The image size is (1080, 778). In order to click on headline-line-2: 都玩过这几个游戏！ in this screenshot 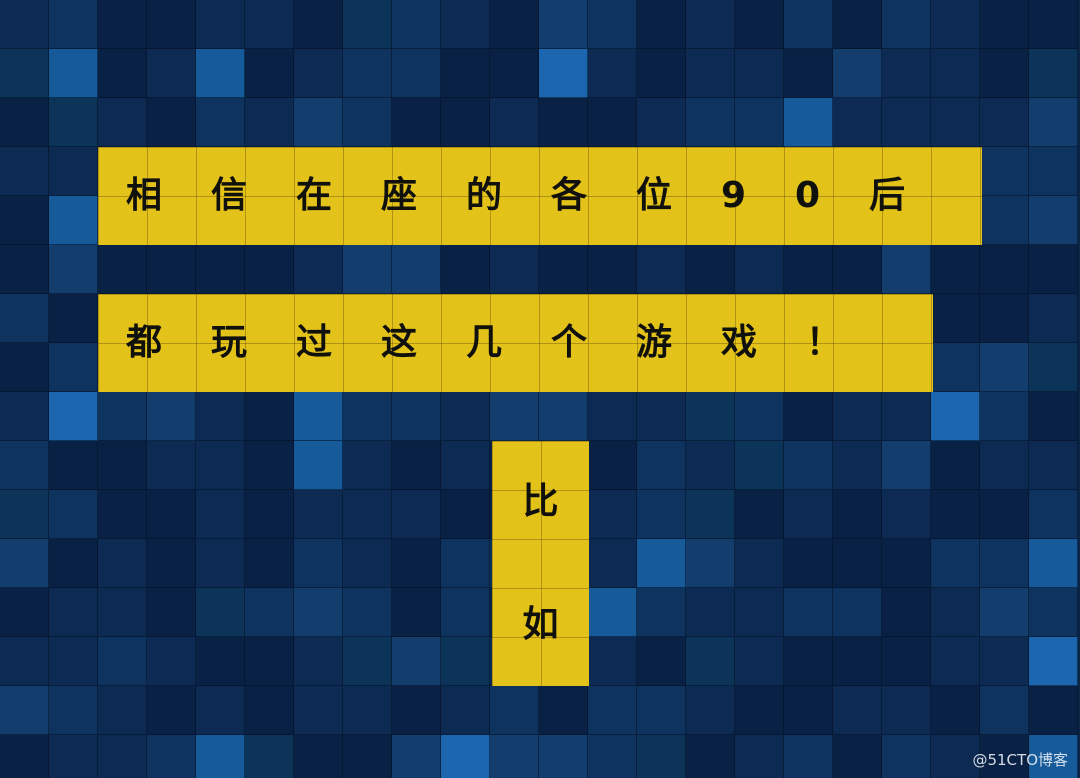, I will do `click(509, 342)`.